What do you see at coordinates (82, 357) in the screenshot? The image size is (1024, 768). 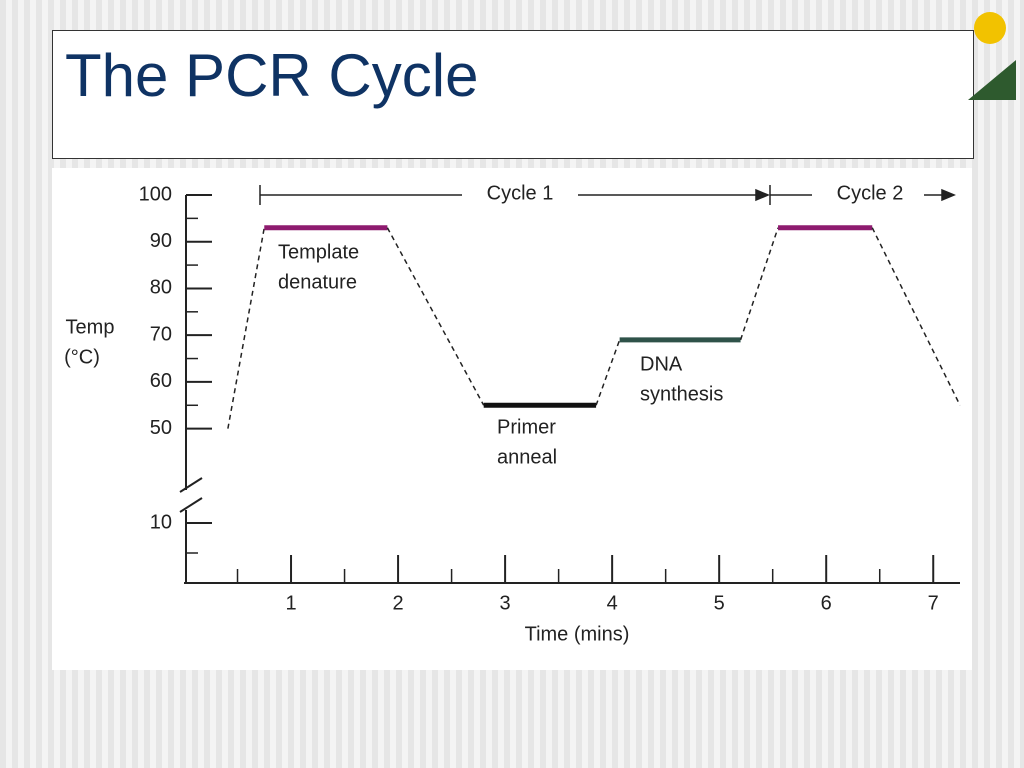 I see `y-axis-label: (°C)` at bounding box center [82, 357].